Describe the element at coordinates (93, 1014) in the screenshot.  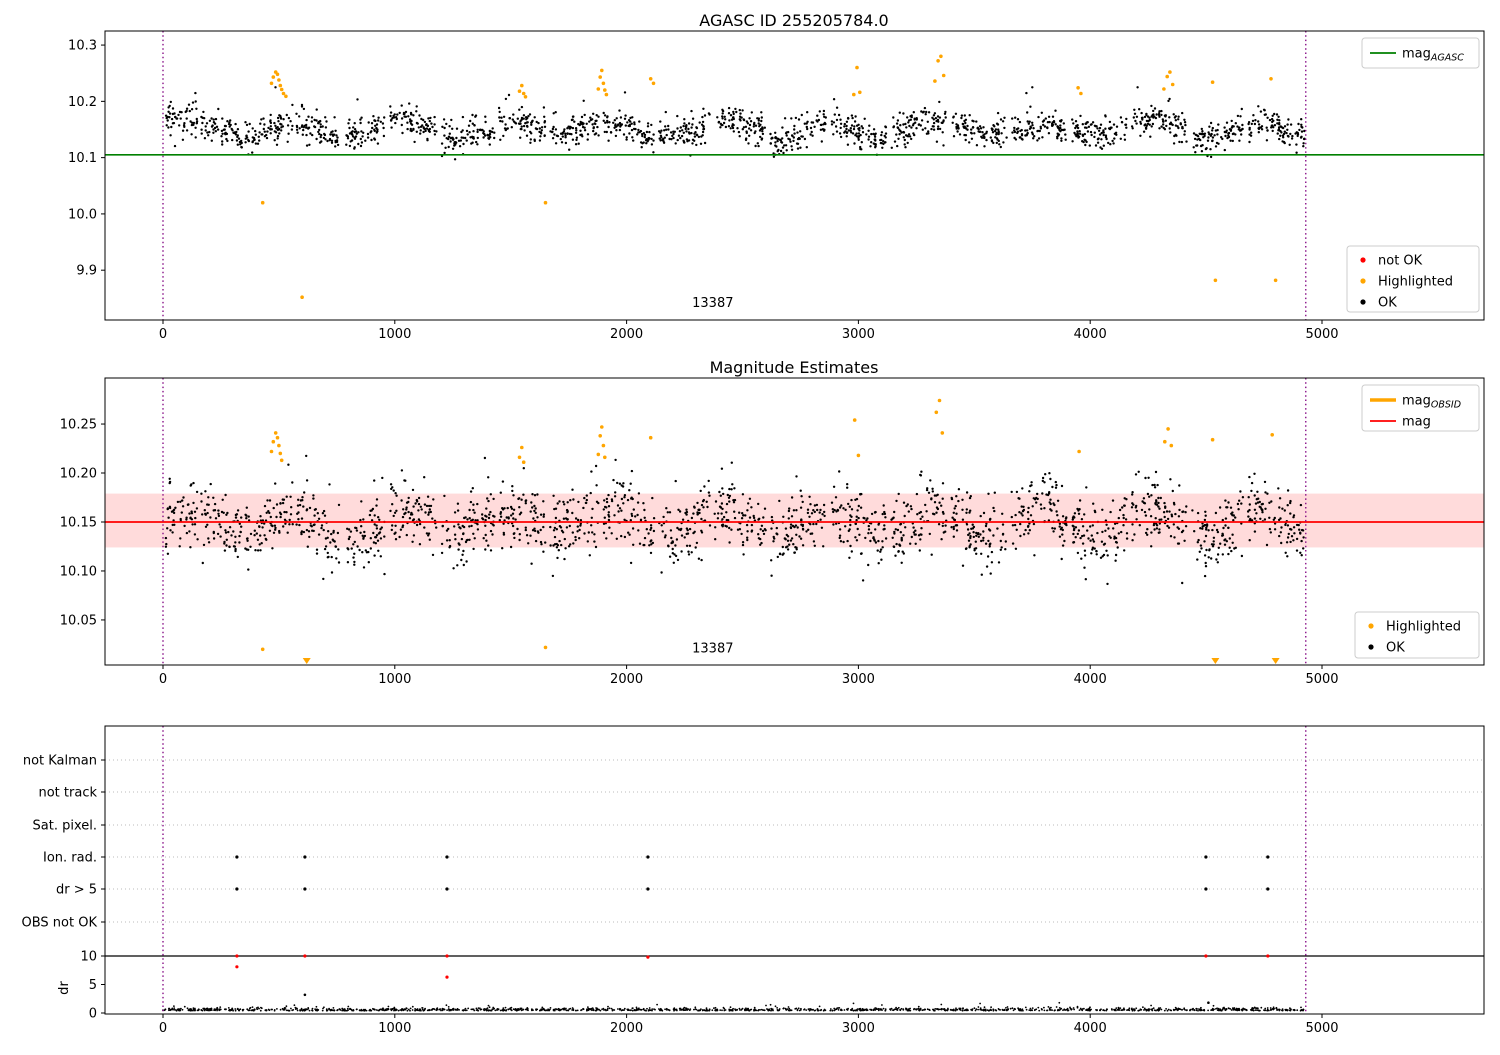
I see `dr-tick-label: 0` at that location.